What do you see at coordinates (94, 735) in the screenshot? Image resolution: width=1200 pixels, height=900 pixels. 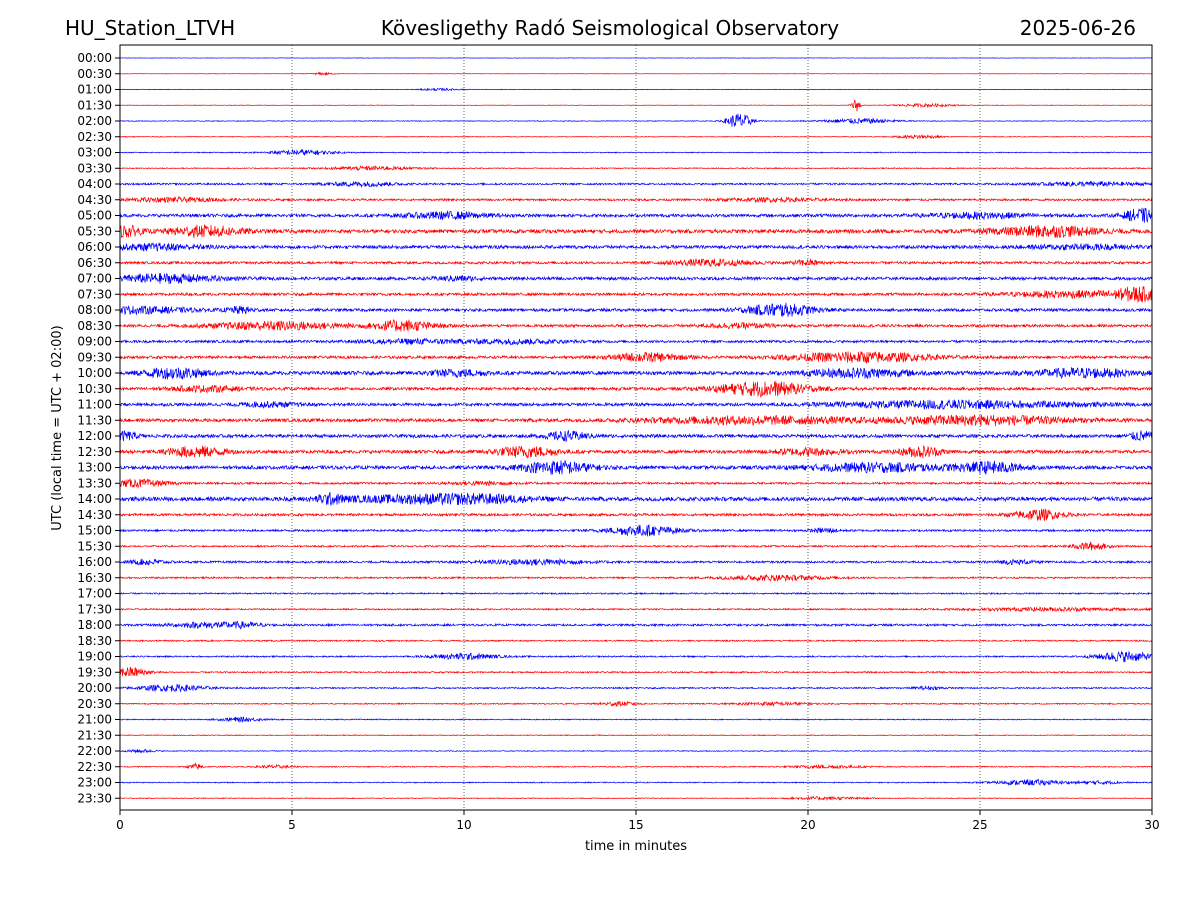 I see `y-tick-label: 21:30` at bounding box center [94, 735].